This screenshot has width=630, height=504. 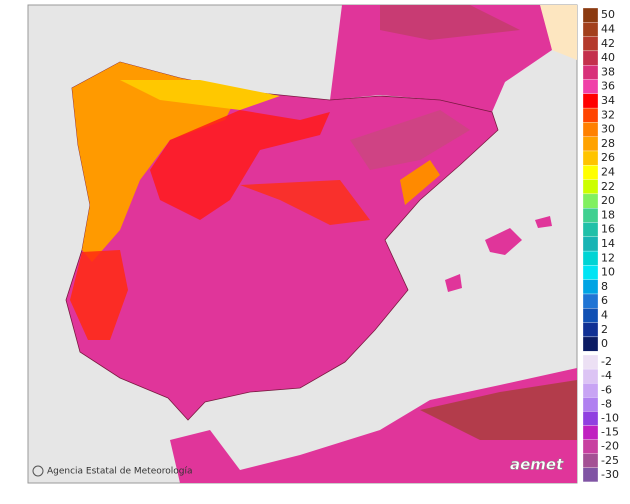 What do you see at coordinates (420, 182) in the screenshot?
I see `valencia-coast` at bounding box center [420, 182].